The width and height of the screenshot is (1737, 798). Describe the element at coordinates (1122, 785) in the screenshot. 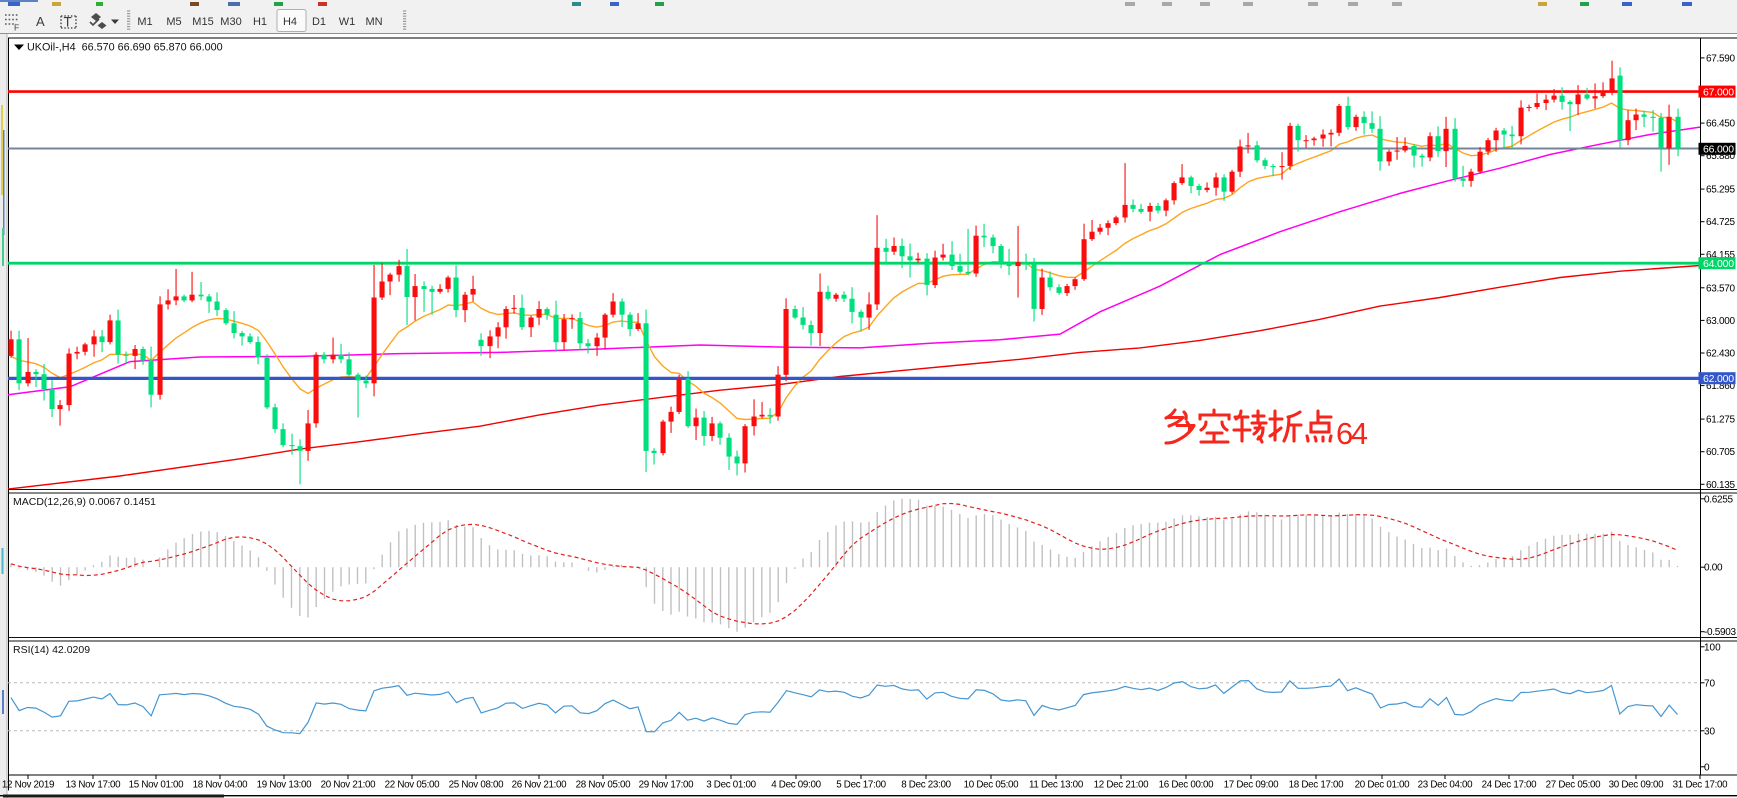

I see `svg-text: 12 Dec 21:00` at that location.